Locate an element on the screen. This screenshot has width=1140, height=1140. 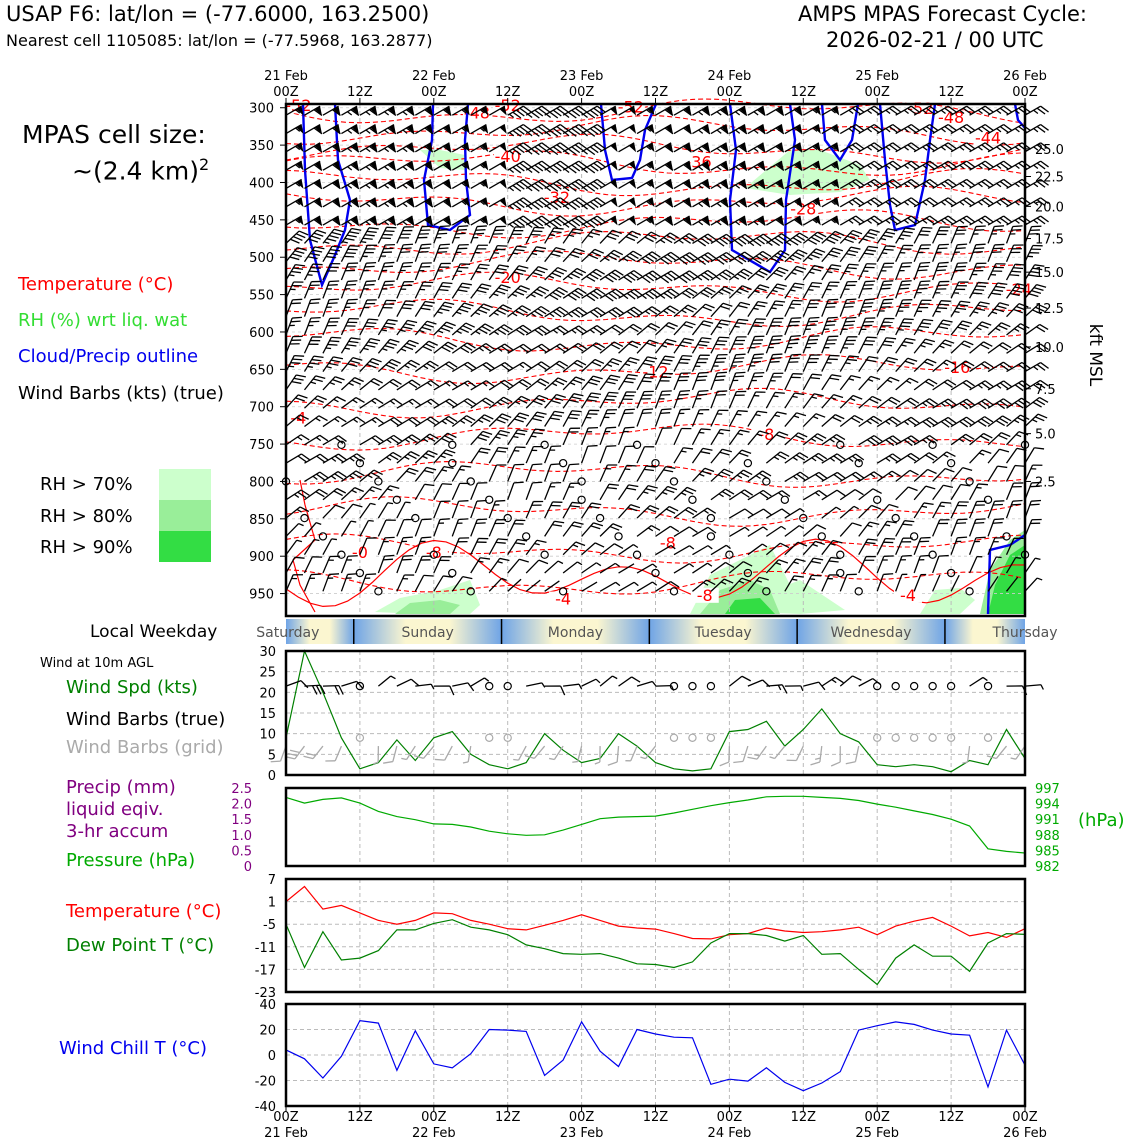
temp-label-bg is located at coordinates (907, 595).